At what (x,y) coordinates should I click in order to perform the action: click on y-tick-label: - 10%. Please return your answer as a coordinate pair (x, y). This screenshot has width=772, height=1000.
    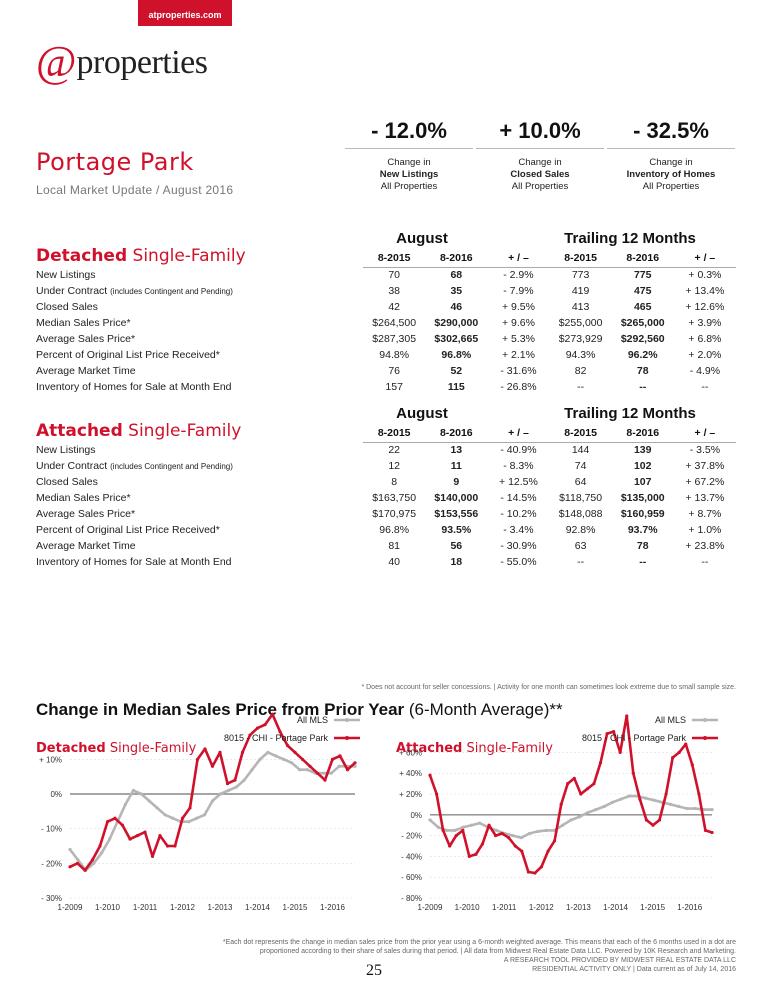
    Looking at the image, I should click on (51, 829).